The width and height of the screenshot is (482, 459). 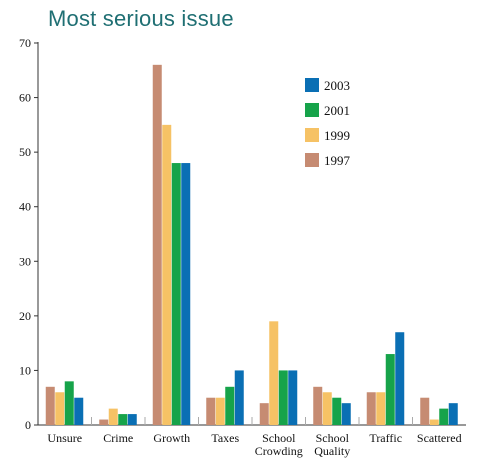 I want to click on legend-swatch-1997, so click(x=312, y=160).